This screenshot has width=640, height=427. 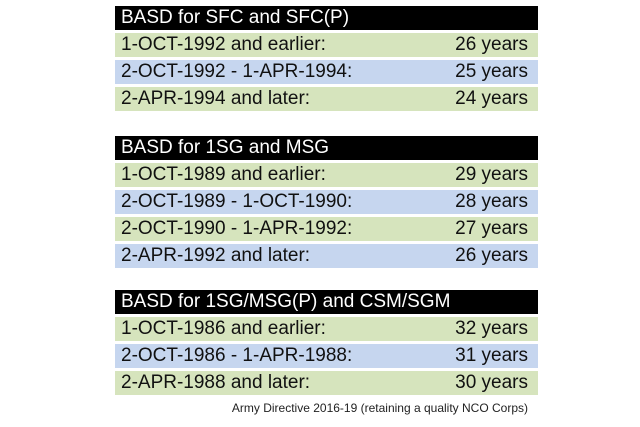 I want to click on row-years: 25 years, so click(x=491, y=71).